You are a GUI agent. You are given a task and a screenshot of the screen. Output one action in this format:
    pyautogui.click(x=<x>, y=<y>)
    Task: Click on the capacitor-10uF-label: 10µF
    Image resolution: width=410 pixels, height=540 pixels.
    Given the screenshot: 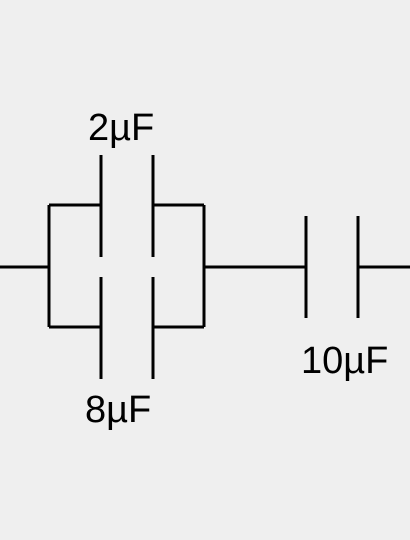 What is the action you would take?
    pyautogui.click(x=344, y=361)
    